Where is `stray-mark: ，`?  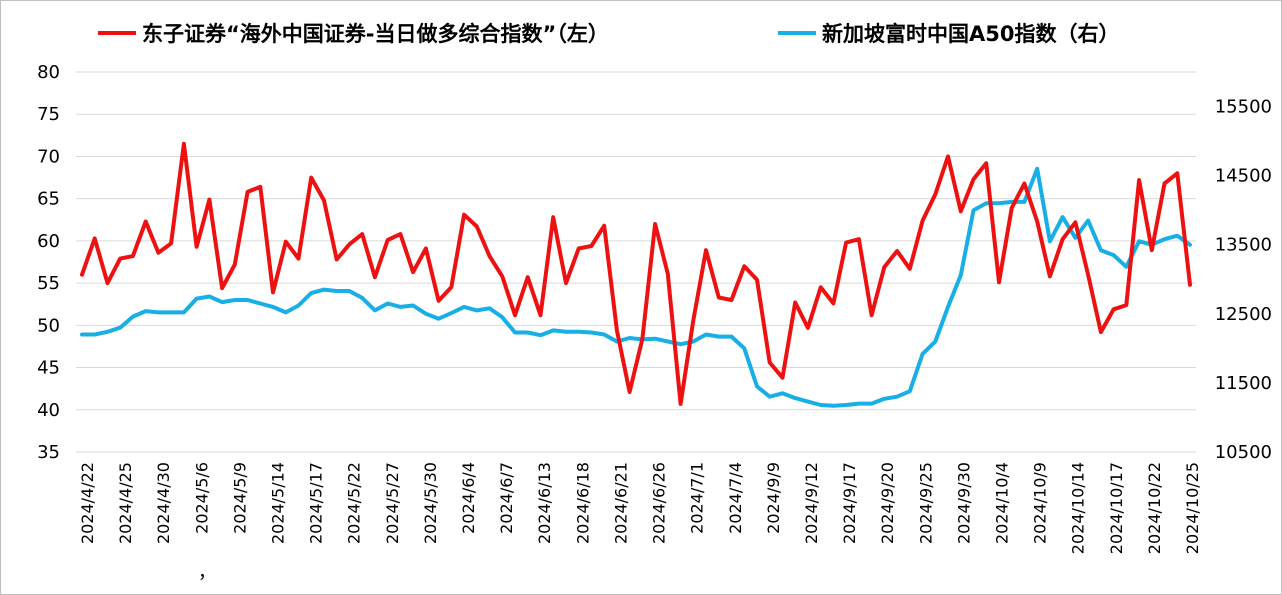
stray-mark: ， is located at coordinates (207, 572).